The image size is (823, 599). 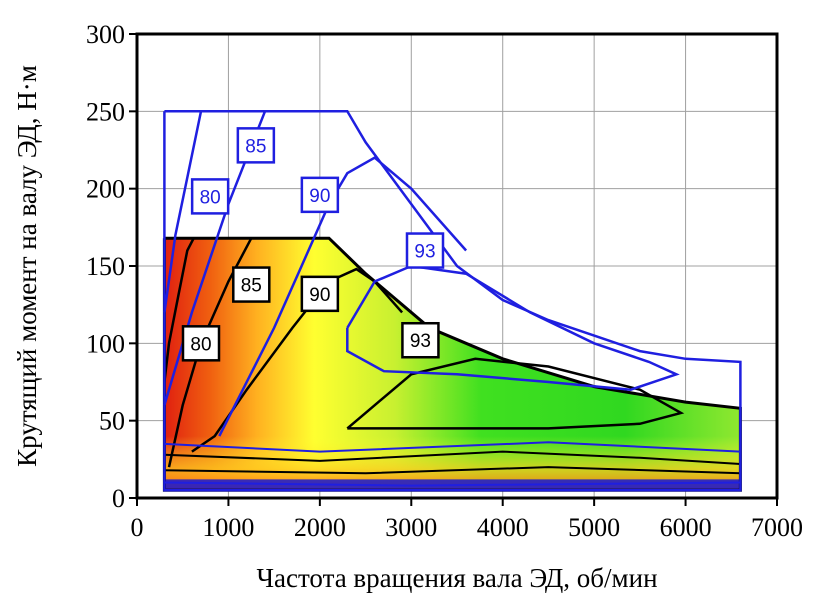 What do you see at coordinates (105, 34) in the screenshot?
I see `y-tick-label: 300` at bounding box center [105, 34].